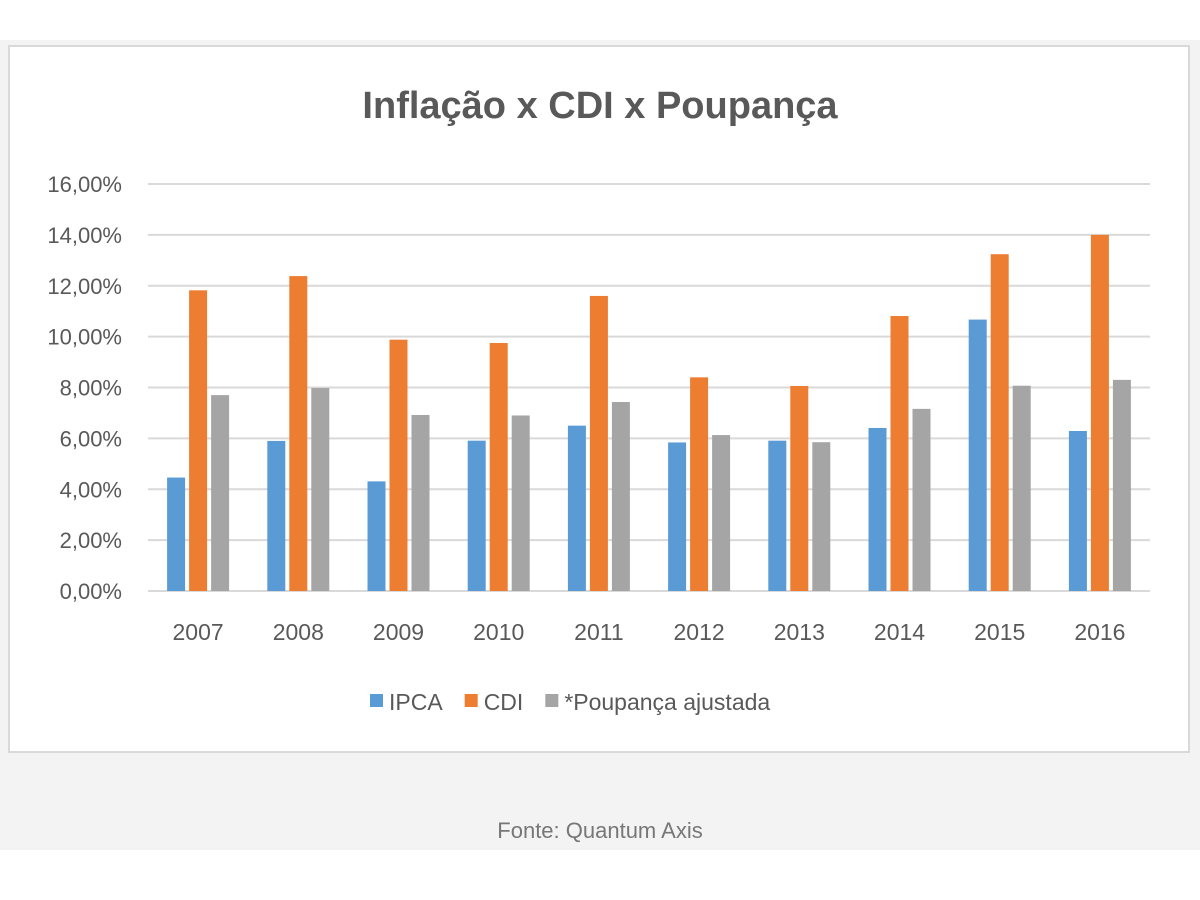 This screenshot has height=900, width=1200. What do you see at coordinates (84, 286) in the screenshot?
I see `y-tick-label: 12,00%` at bounding box center [84, 286].